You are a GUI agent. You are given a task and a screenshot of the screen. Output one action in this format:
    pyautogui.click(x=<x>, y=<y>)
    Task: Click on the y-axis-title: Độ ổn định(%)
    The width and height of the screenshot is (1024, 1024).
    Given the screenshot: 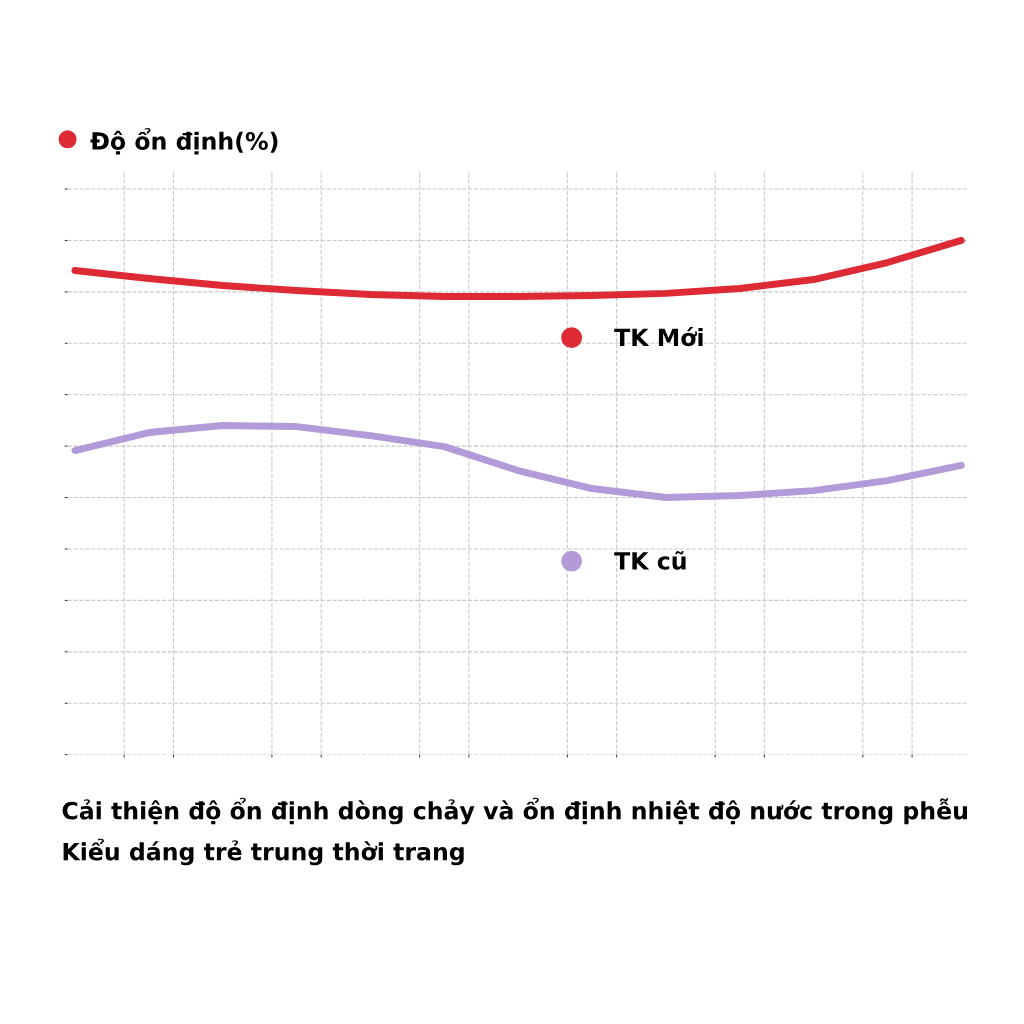 What is the action you would take?
    pyautogui.click(x=184, y=141)
    